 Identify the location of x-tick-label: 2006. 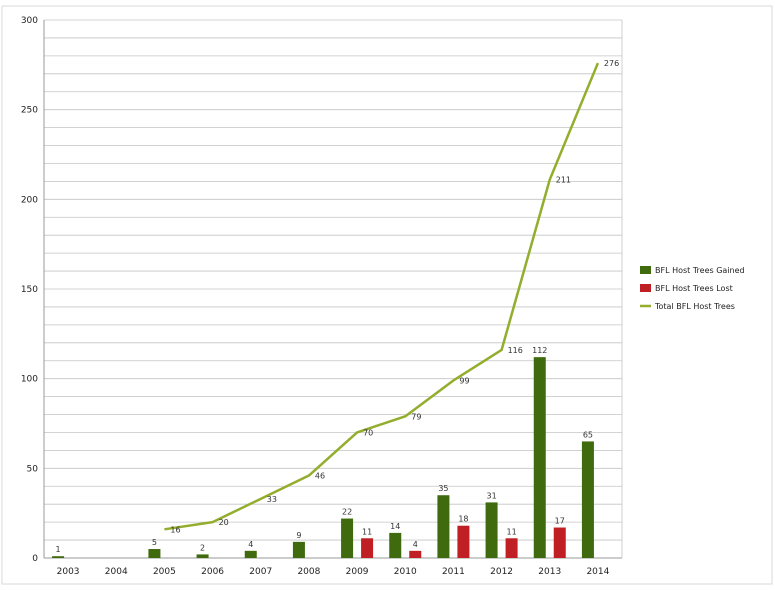
(212, 572).